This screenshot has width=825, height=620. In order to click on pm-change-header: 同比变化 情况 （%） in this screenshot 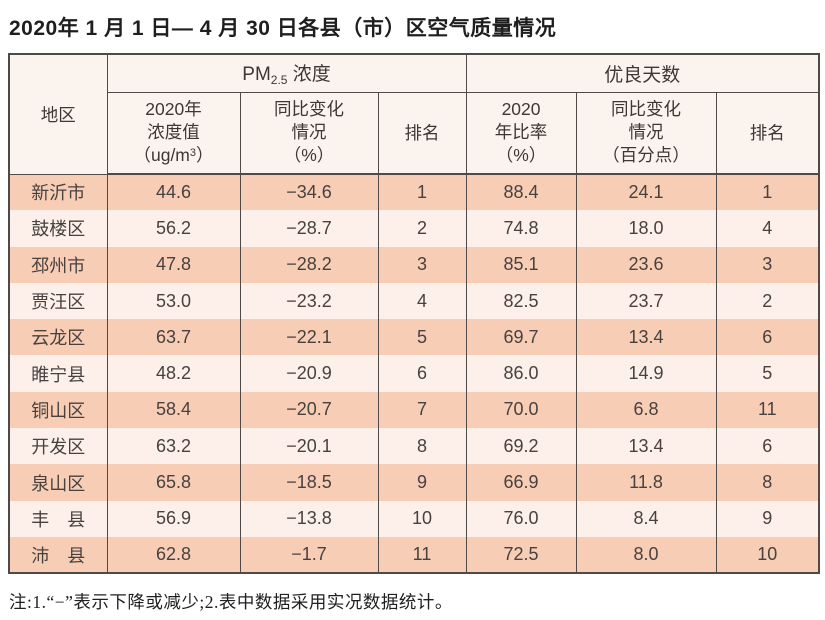, I will do `click(309, 133)`.